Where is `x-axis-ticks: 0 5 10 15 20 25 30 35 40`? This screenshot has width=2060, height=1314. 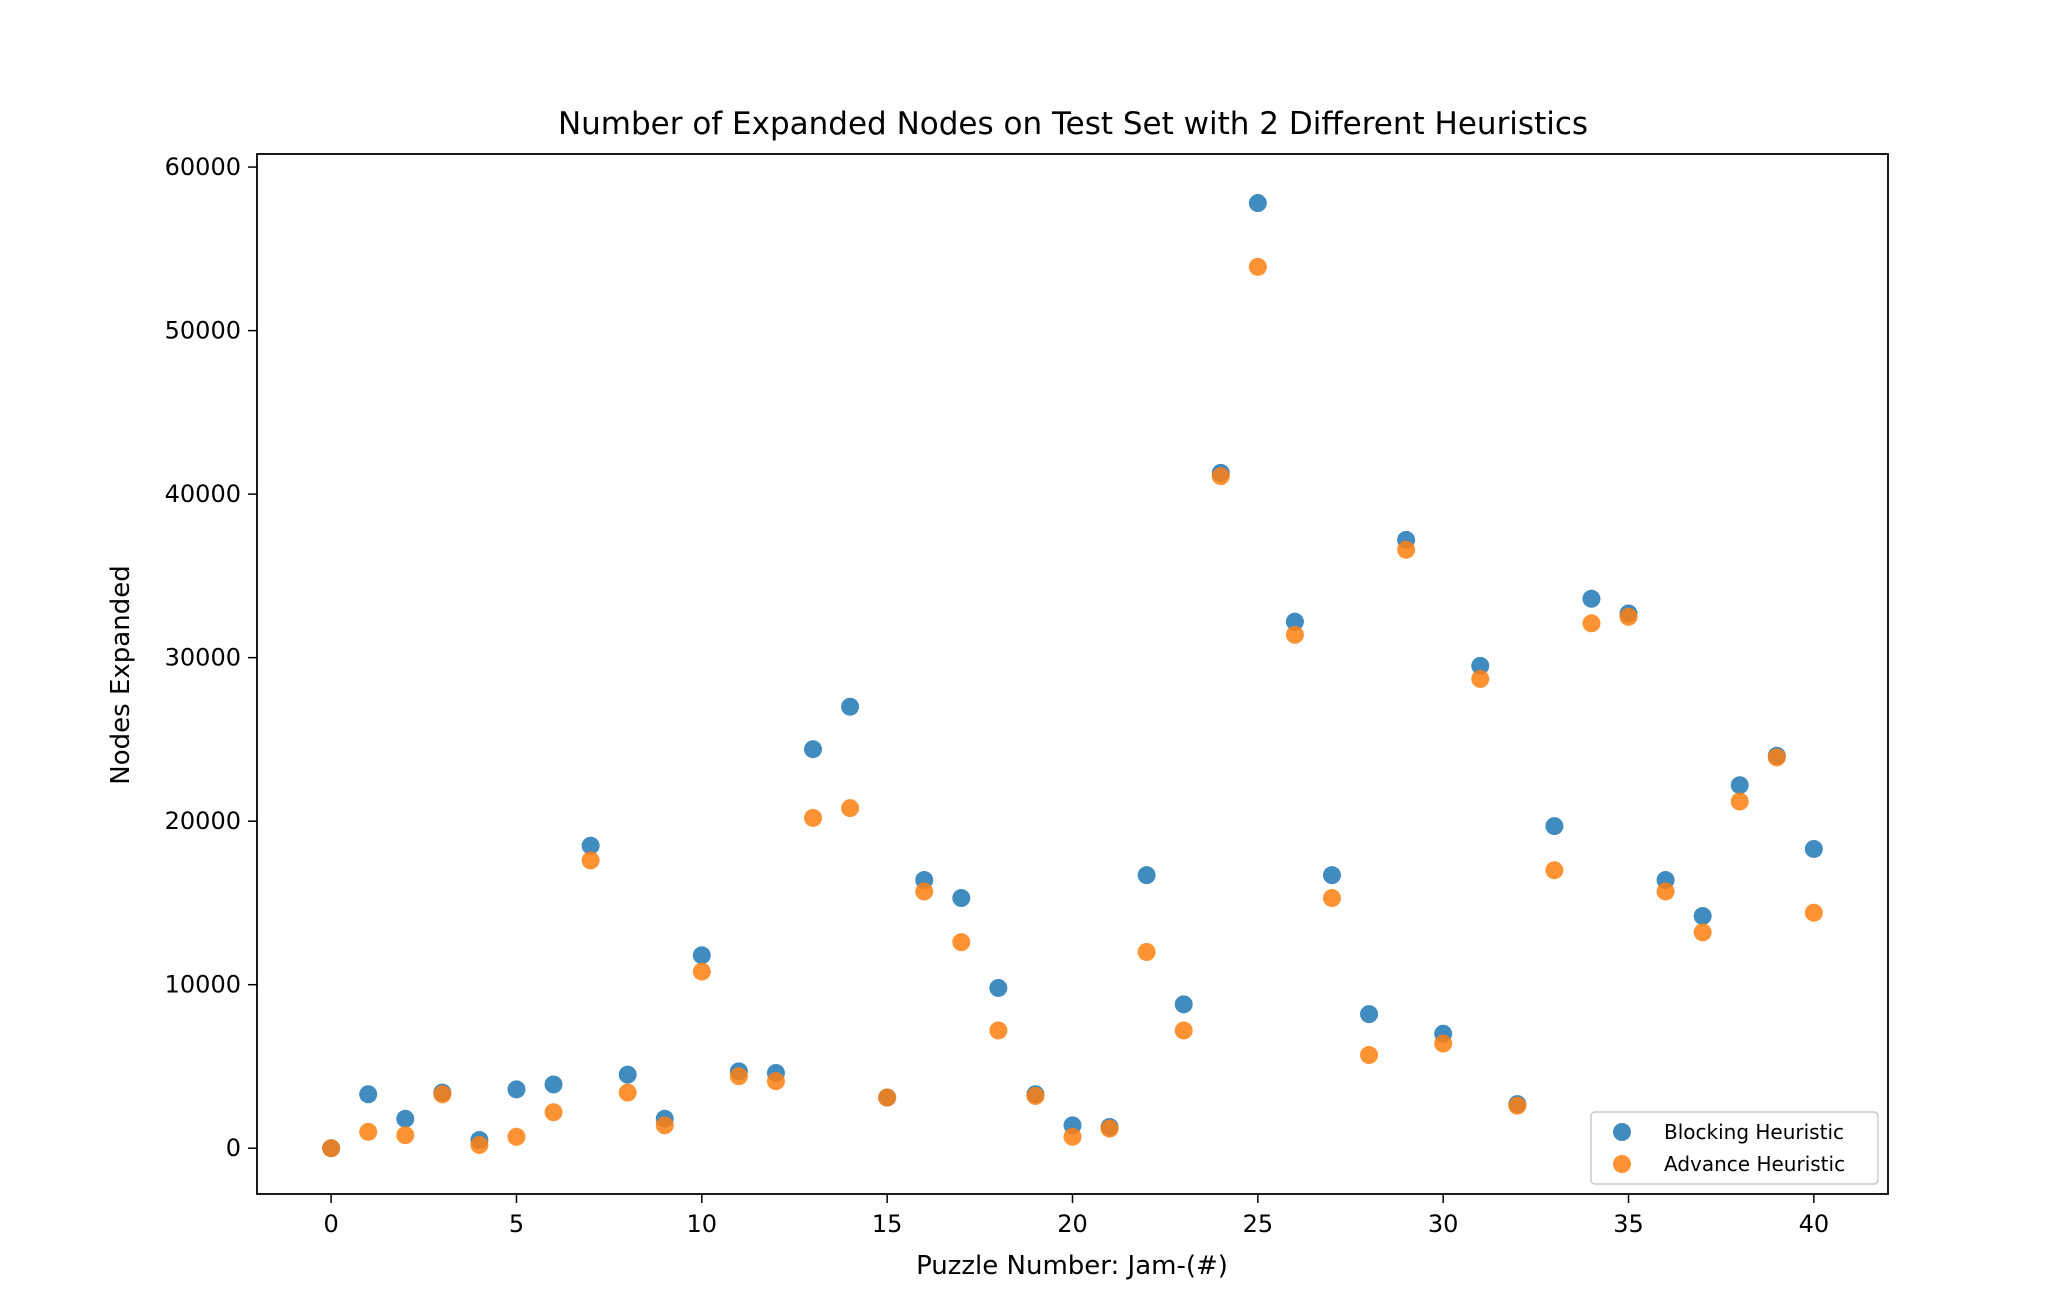 x-axis-ticks: 0 5 10 15 20 25 30 35 40 is located at coordinates (1076, 1216).